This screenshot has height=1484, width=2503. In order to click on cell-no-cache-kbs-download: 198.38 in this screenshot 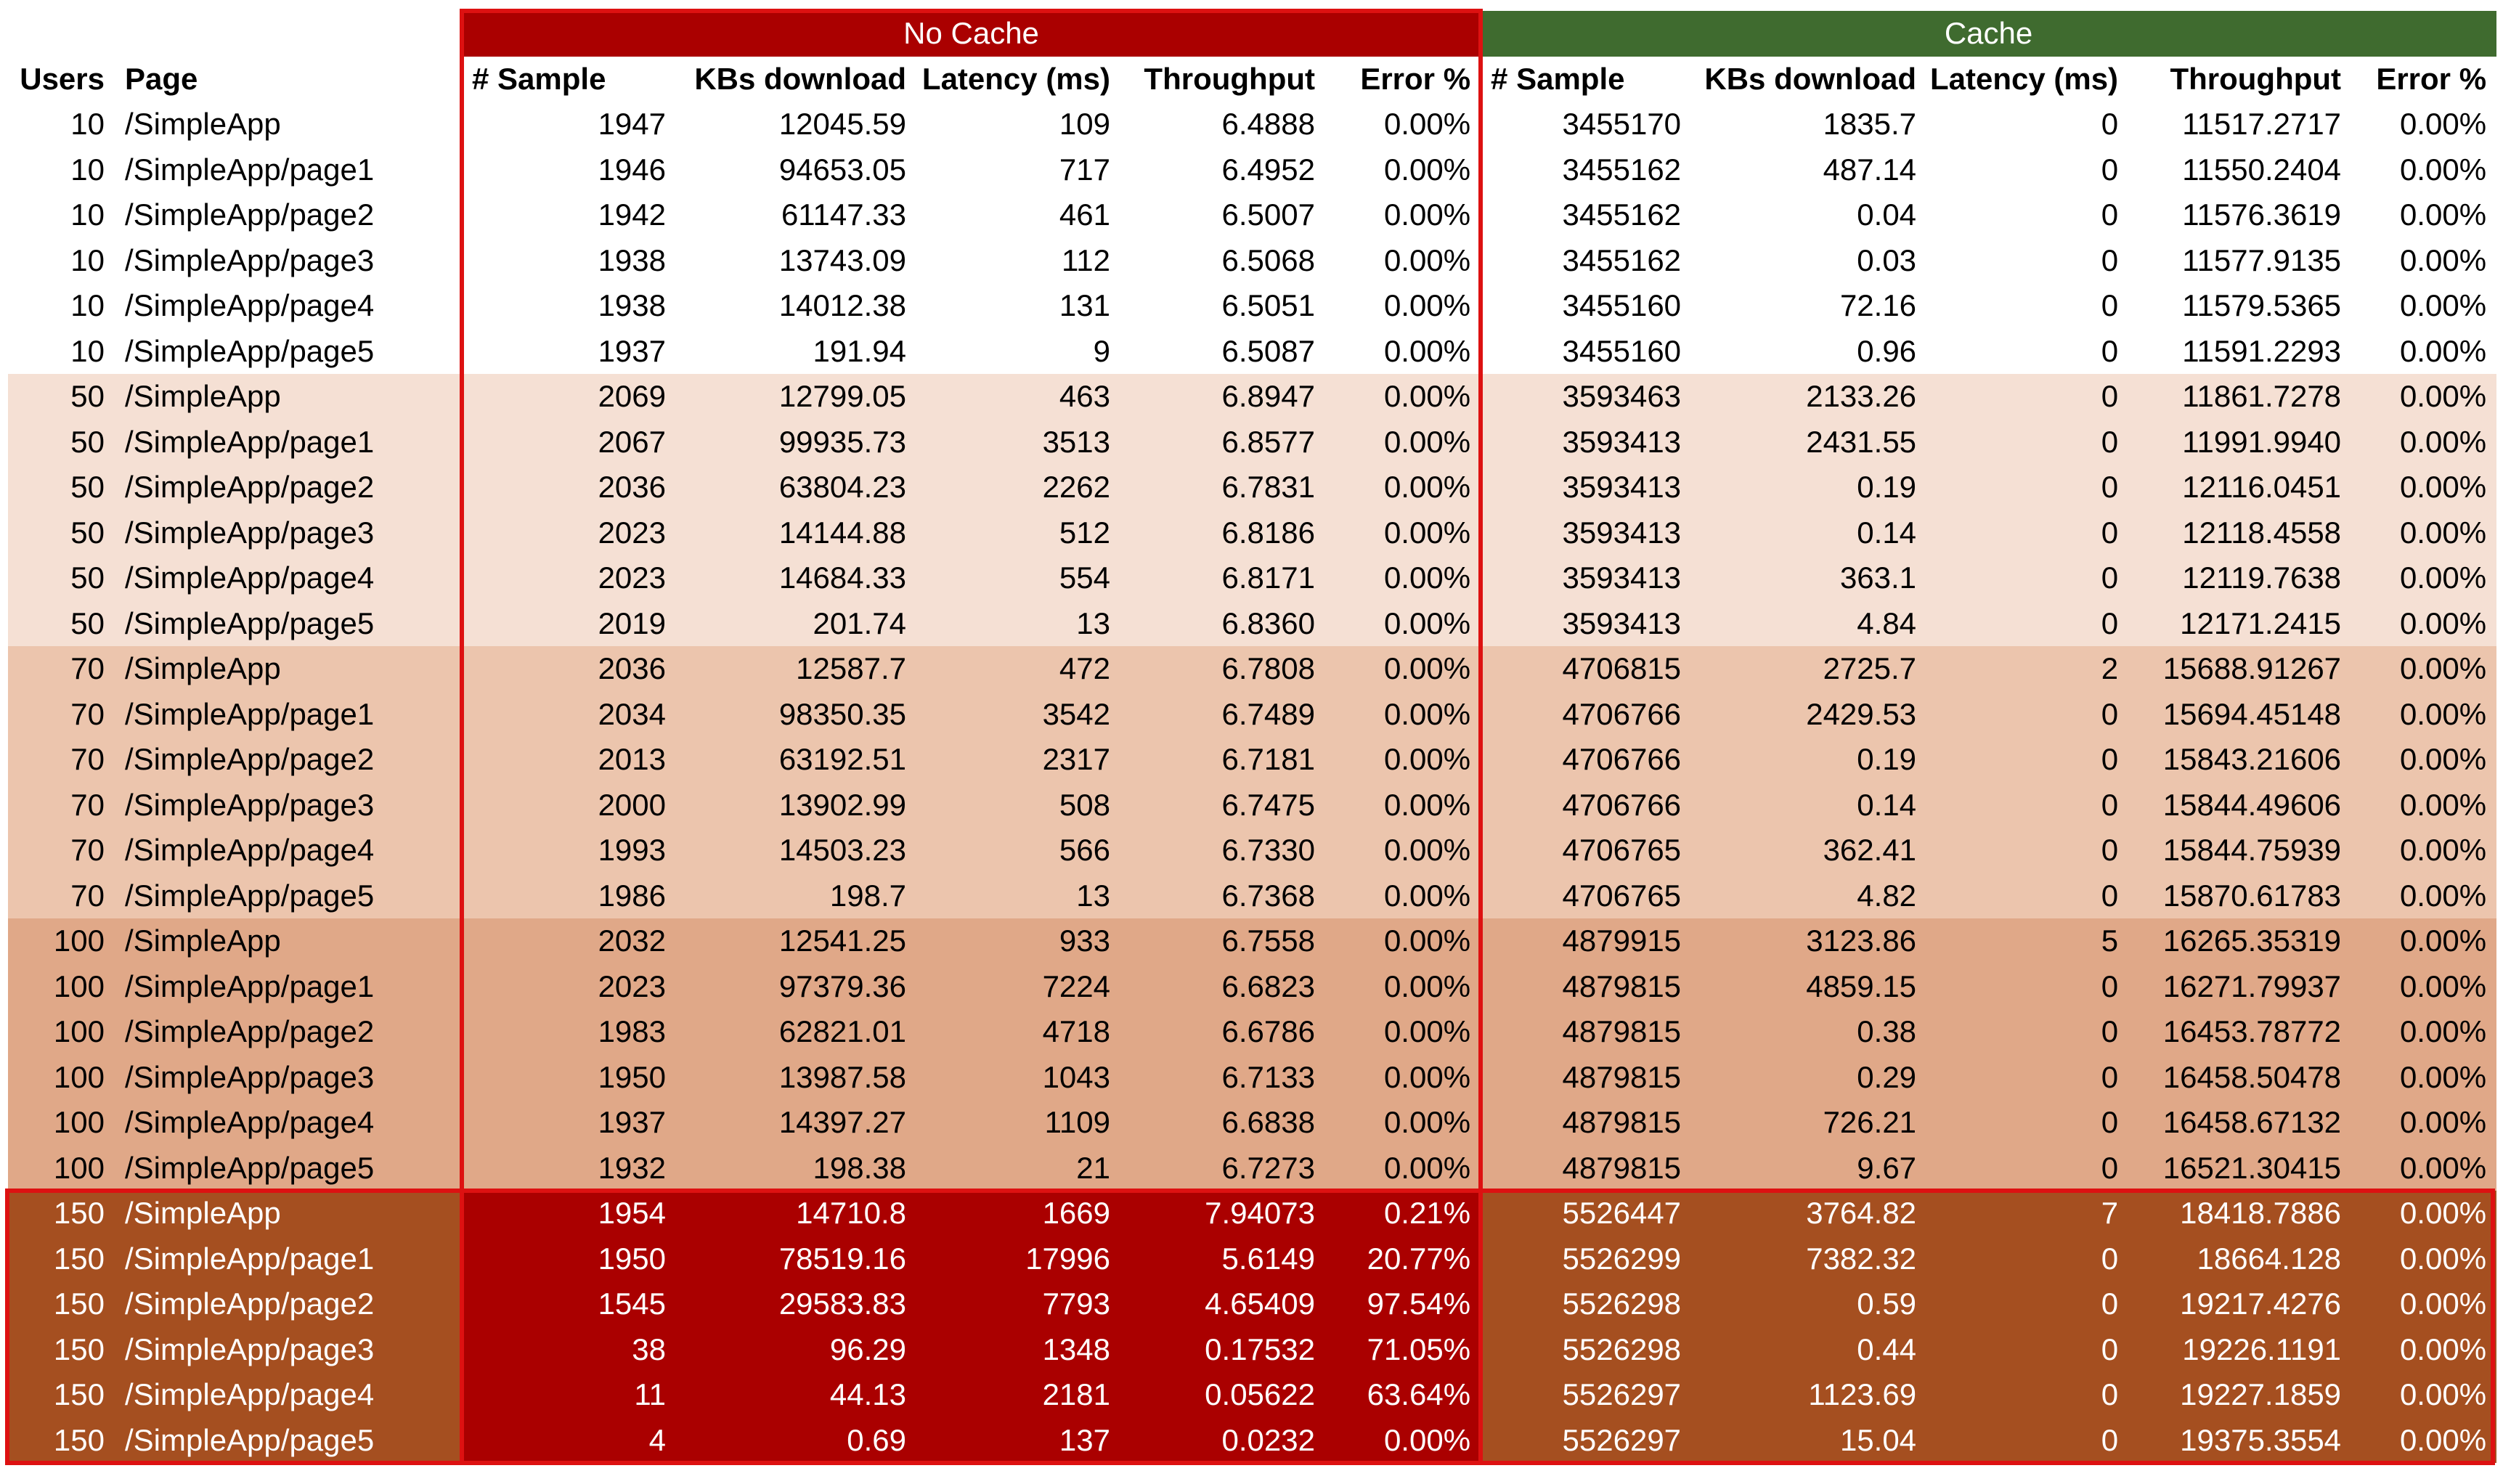, I will do `click(796, 1168)`.